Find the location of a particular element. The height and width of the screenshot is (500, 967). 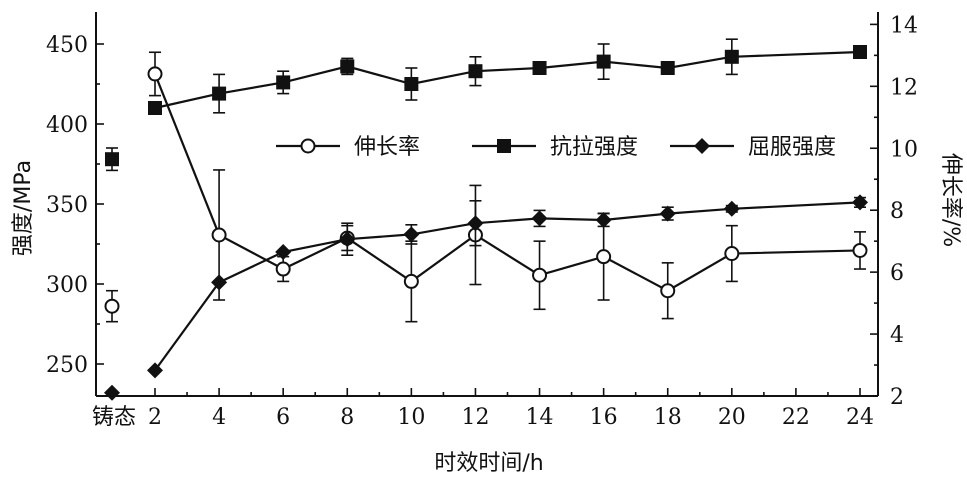

legend-label: 伸长率 is located at coordinates (387, 147).